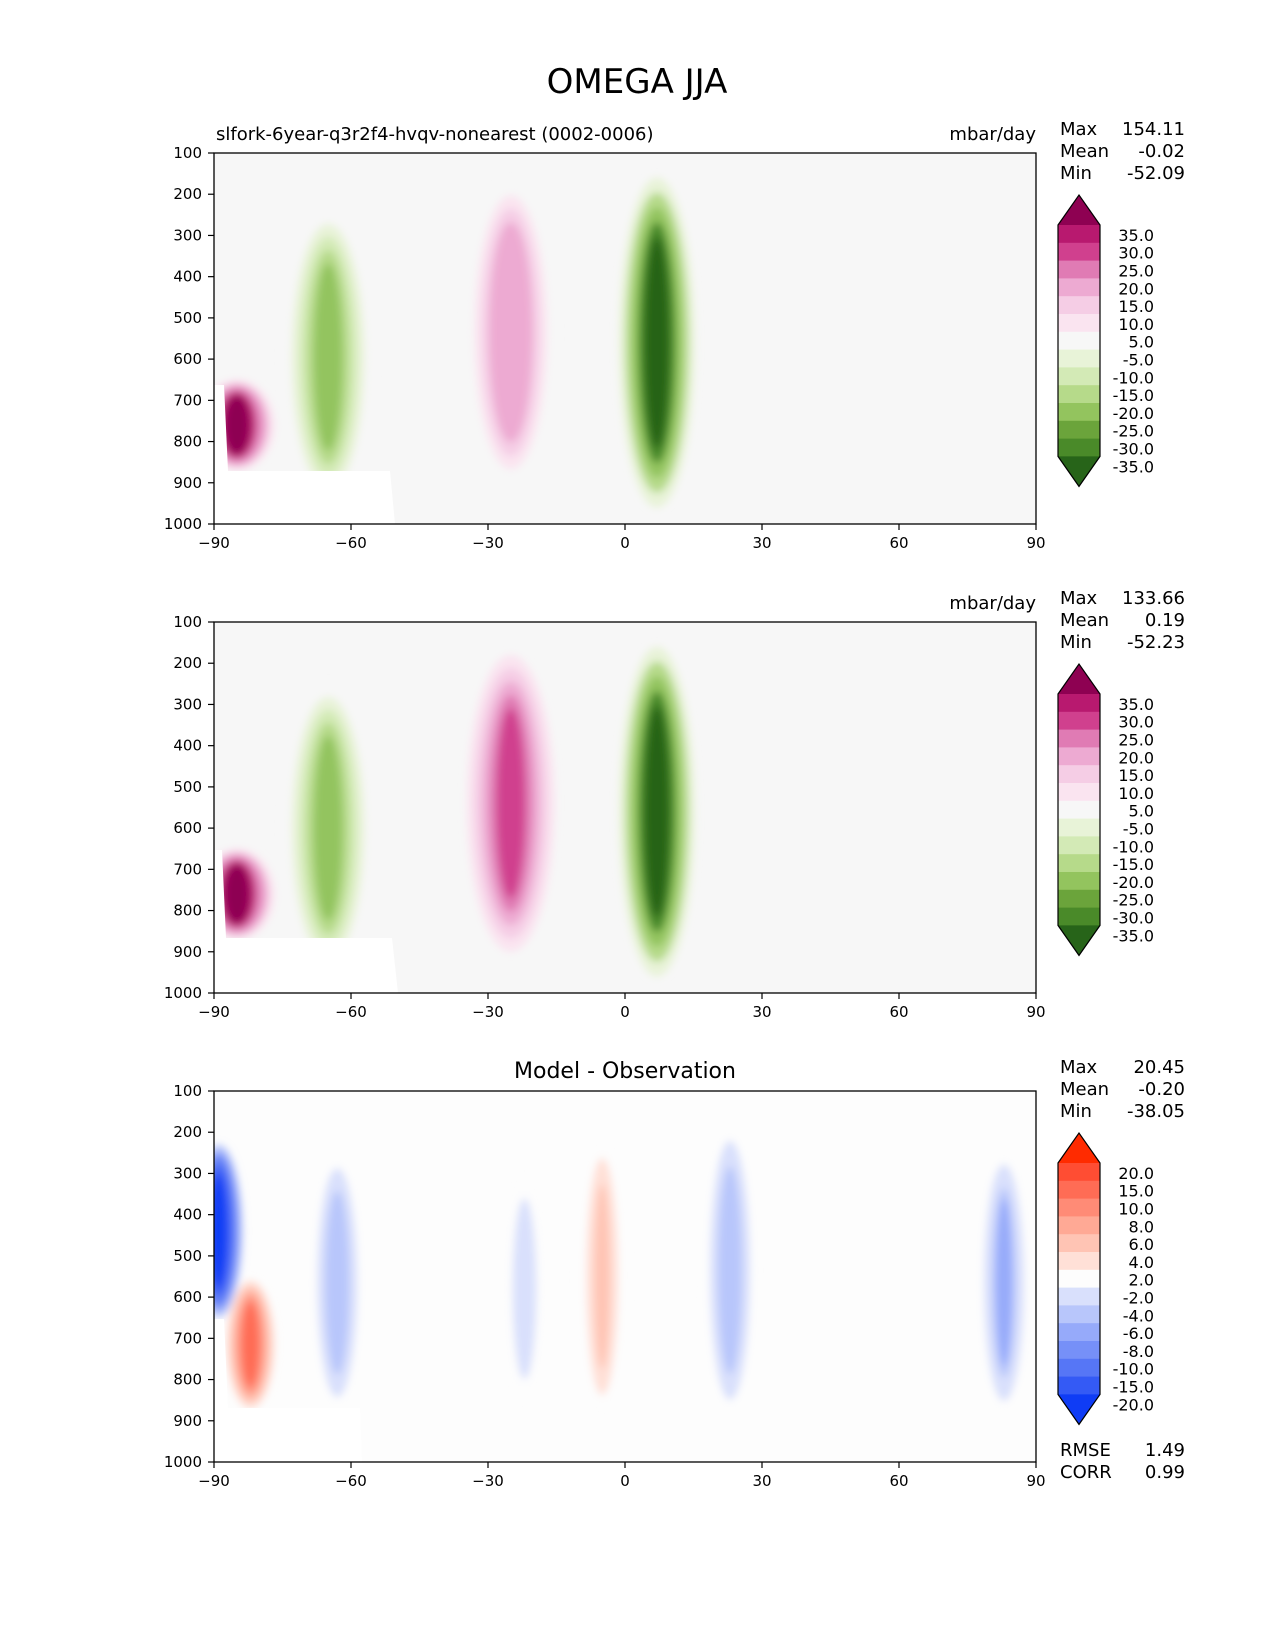 The width and height of the screenshot is (1275, 1650). What do you see at coordinates (524, 1289) in the screenshot?
I see `contour-region-subtropical-negative` at bounding box center [524, 1289].